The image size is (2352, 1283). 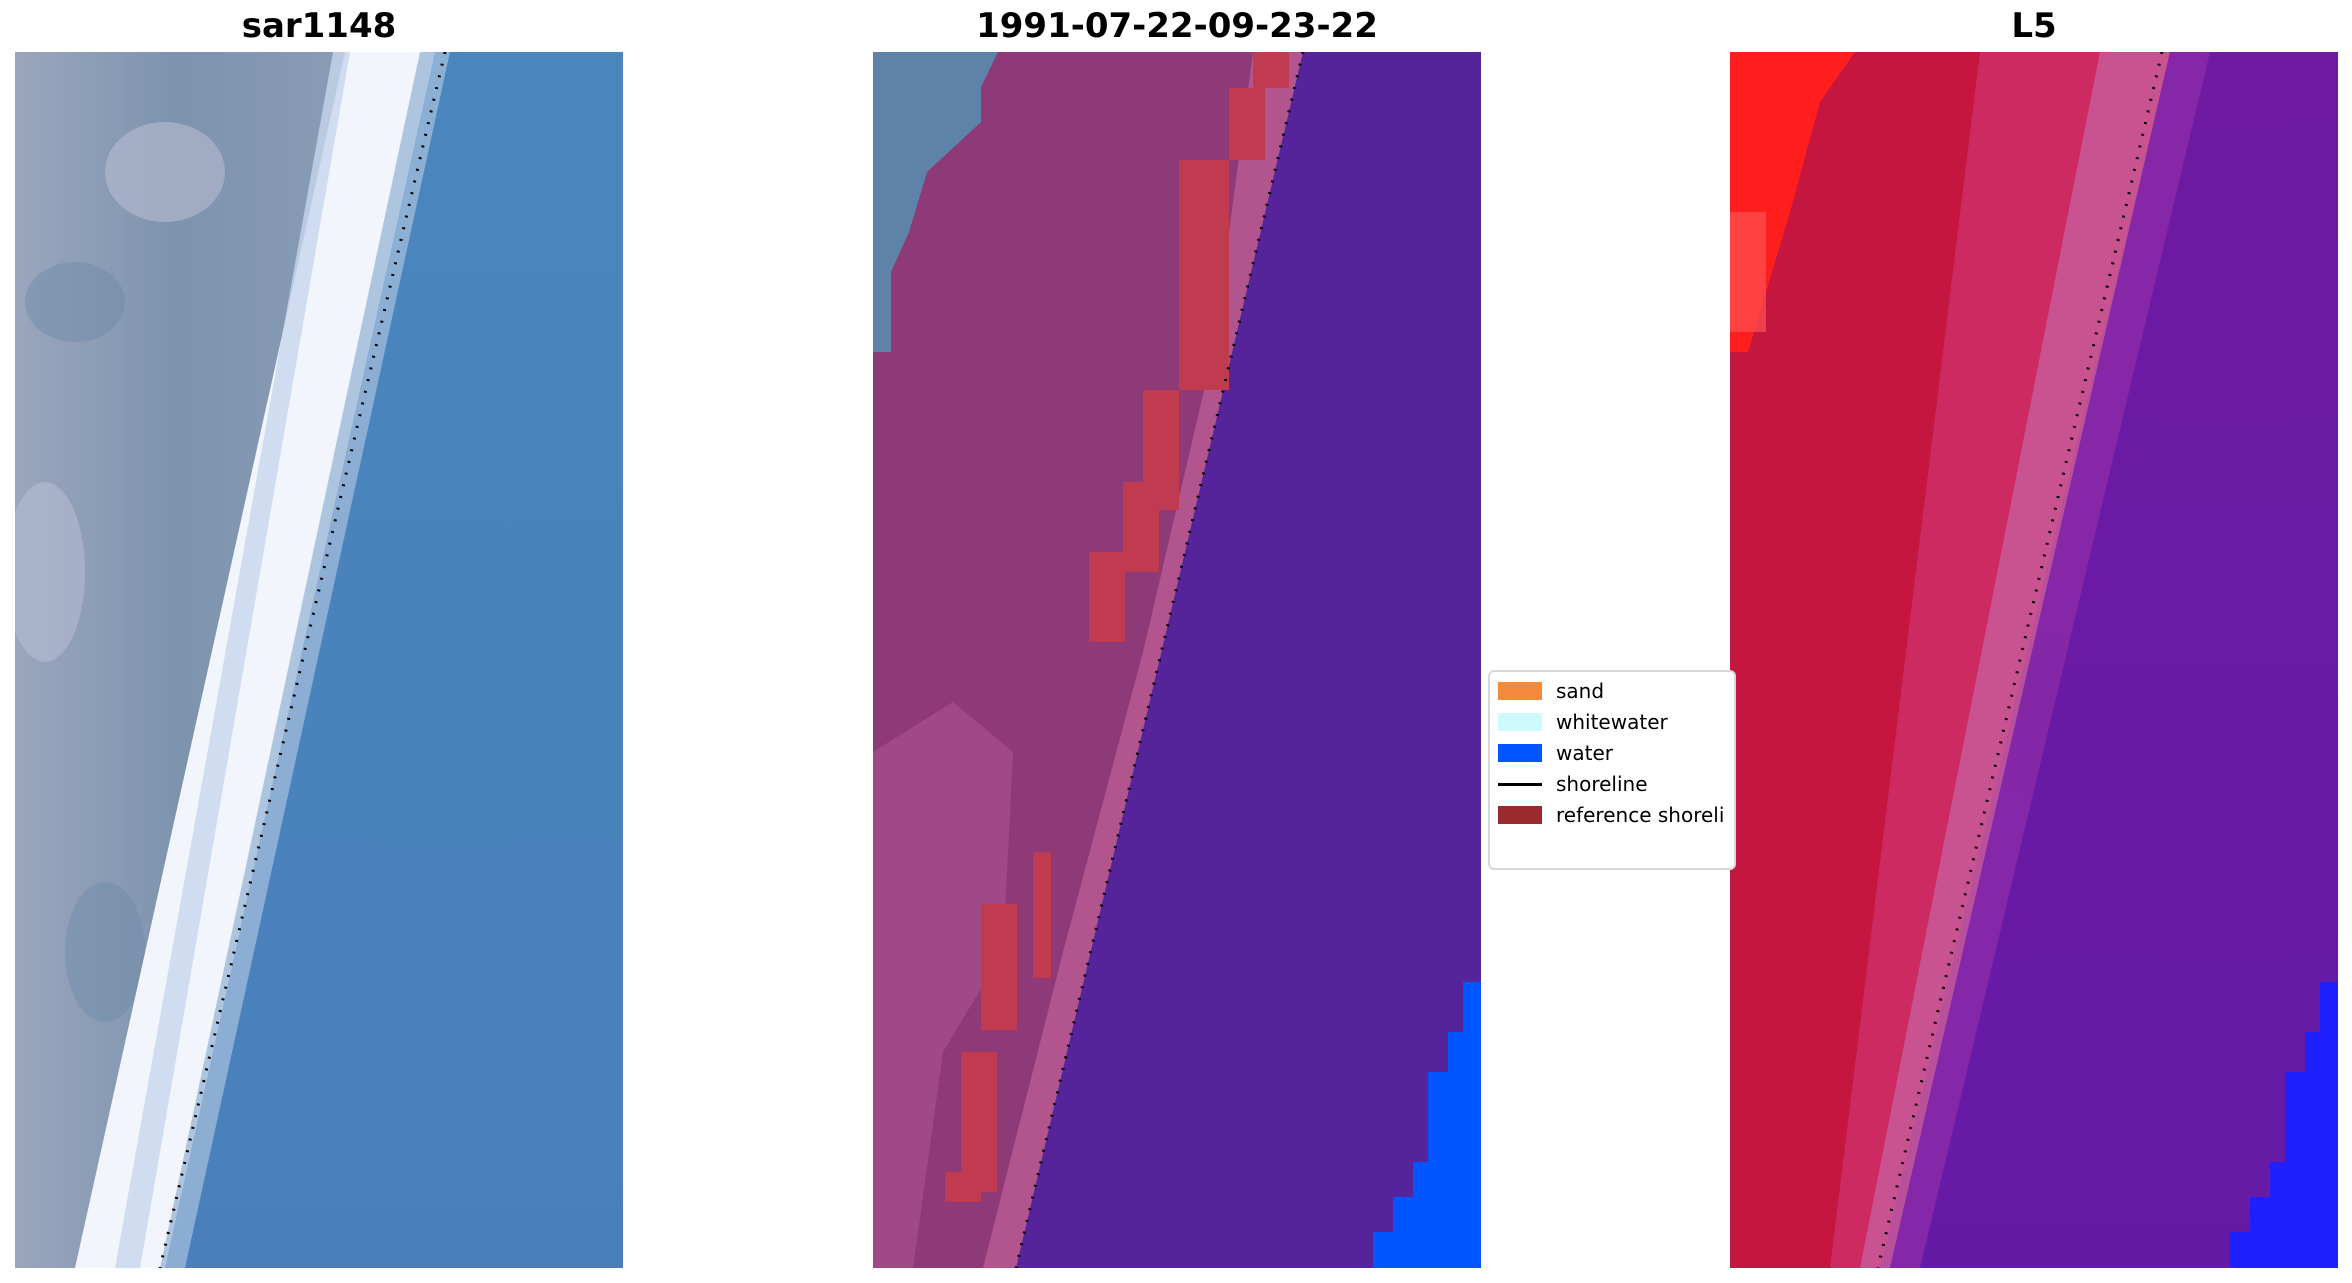 I want to click on legend-item-sand: sand, so click(x=1551, y=691).